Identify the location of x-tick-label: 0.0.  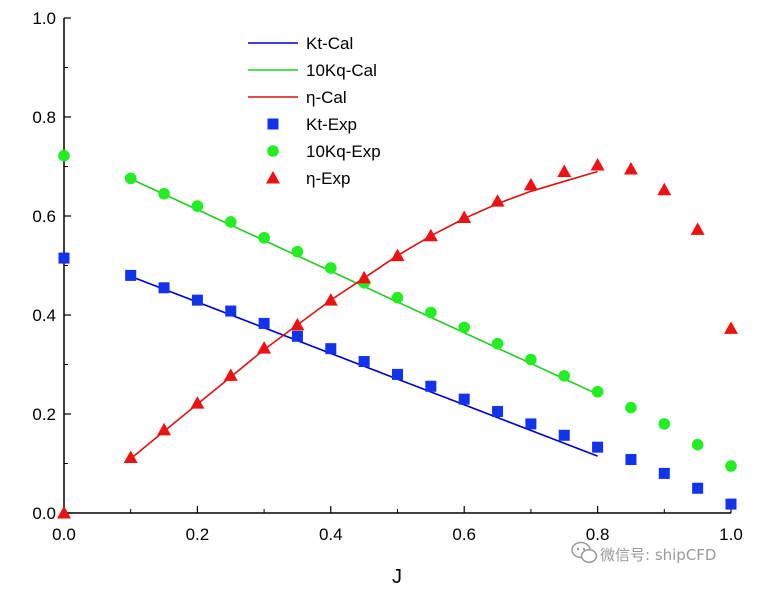
(64, 534).